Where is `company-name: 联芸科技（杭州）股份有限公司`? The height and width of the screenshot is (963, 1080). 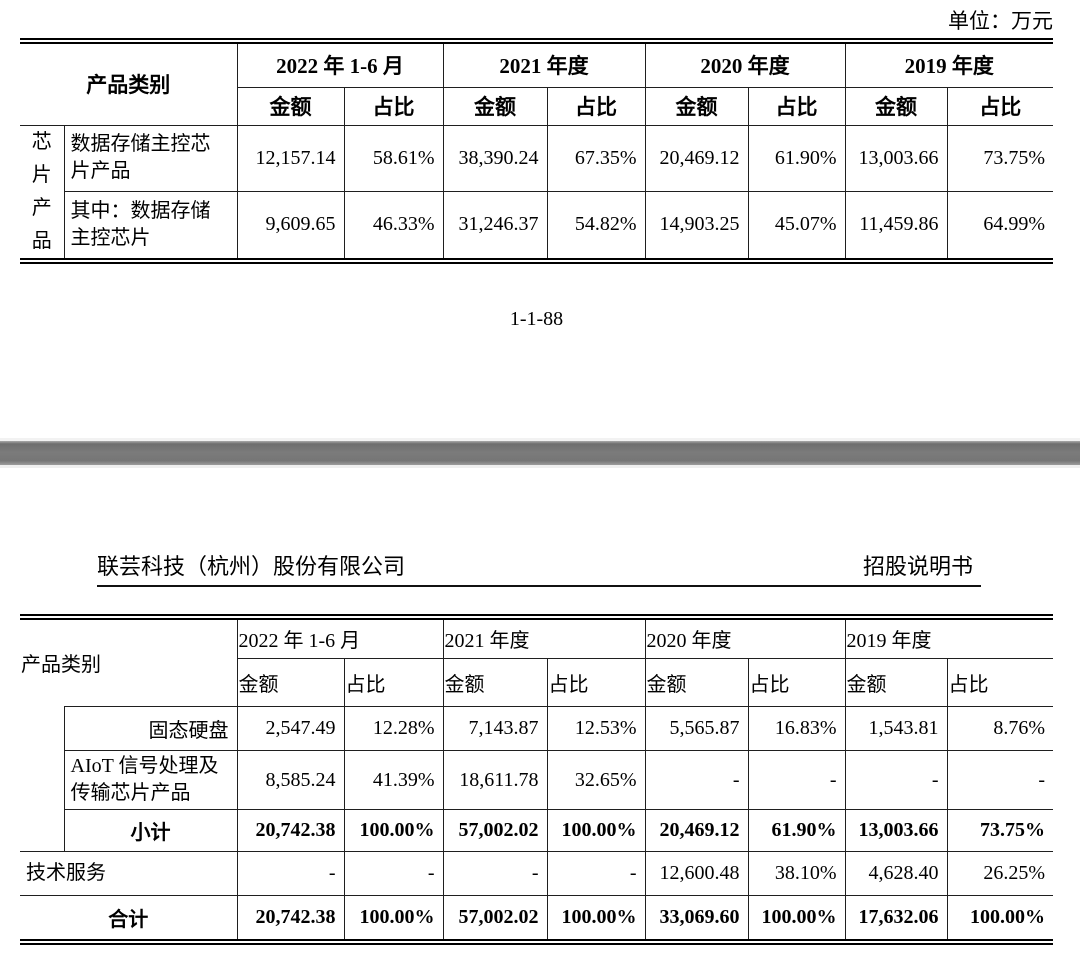 company-name: 联芸科技（杭州）股份有限公司 is located at coordinates (251, 566).